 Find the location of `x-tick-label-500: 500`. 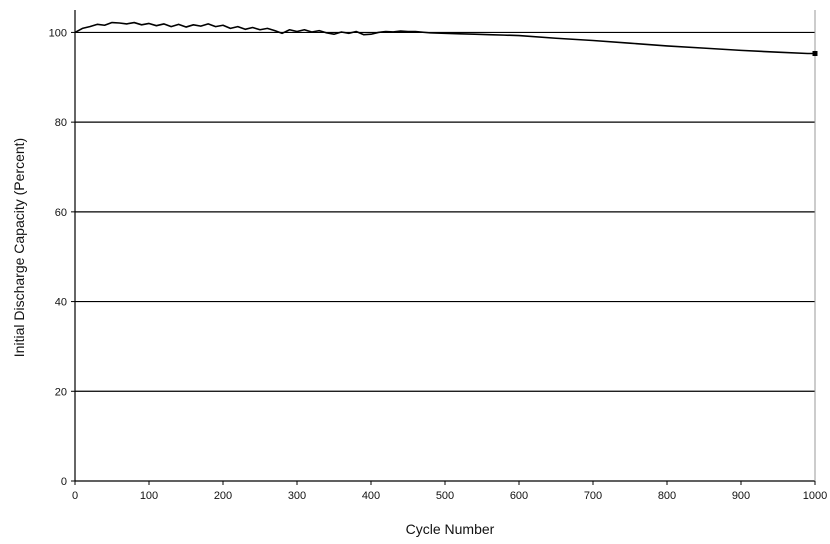

x-tick-label-500: 500 is located at coordinates (445, 496).